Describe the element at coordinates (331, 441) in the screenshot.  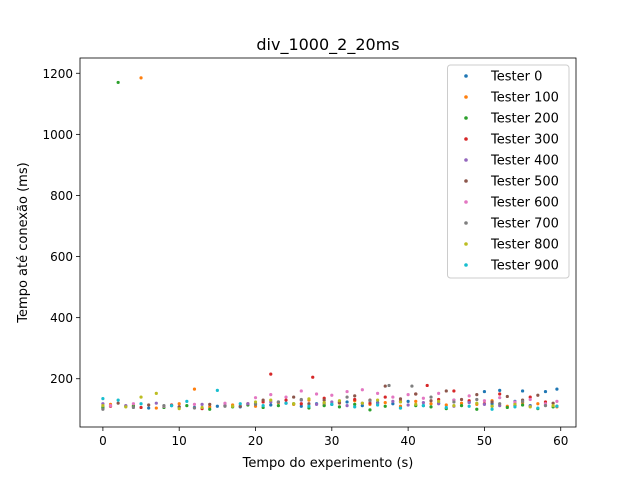
I see `x-tick-label: 30` at that location.